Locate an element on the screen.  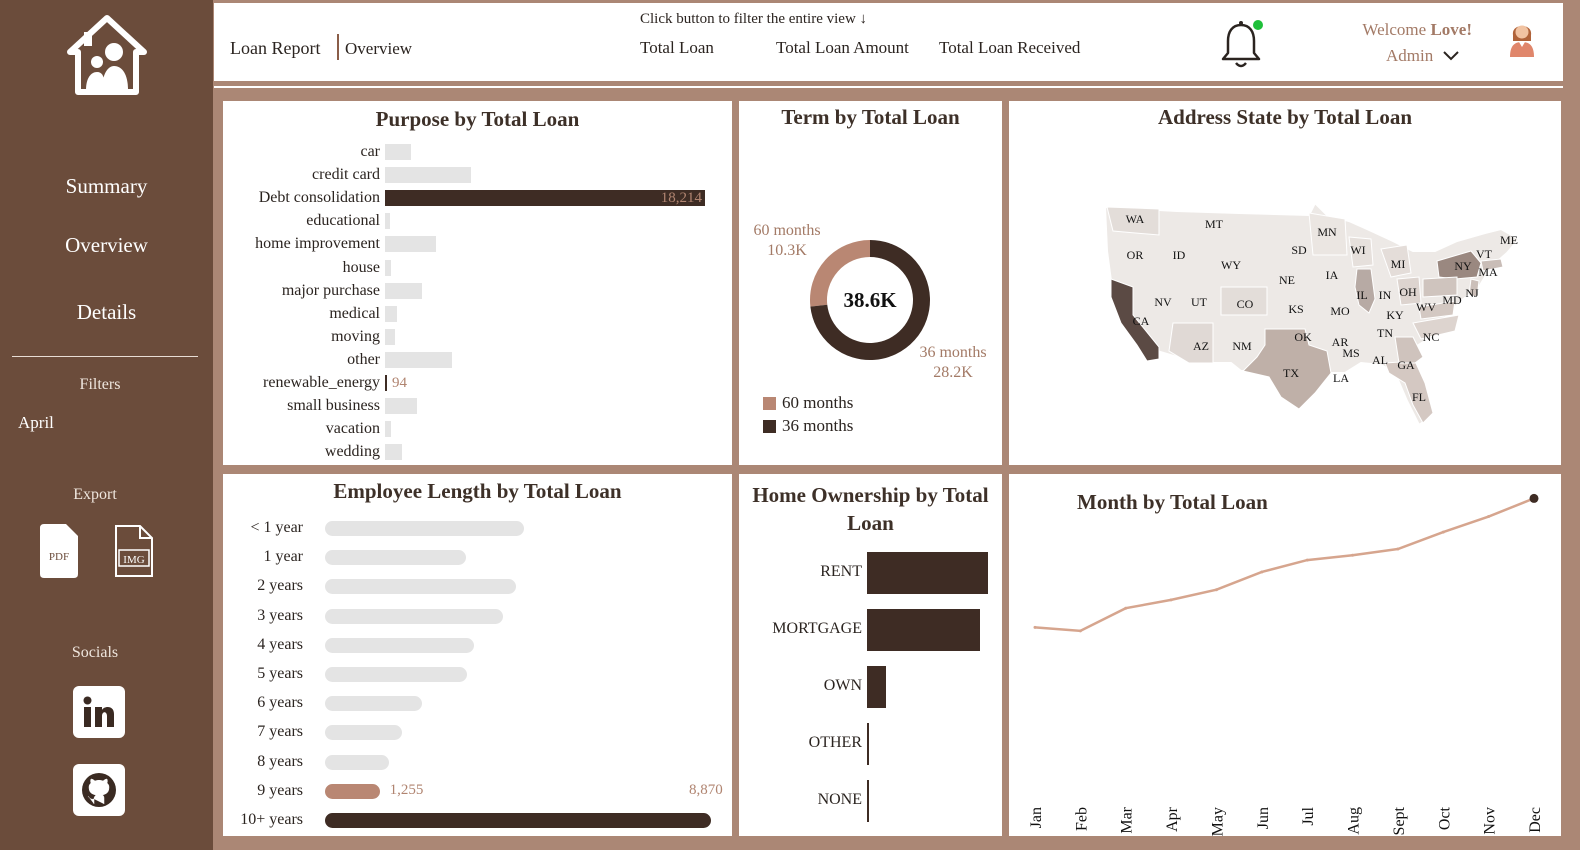
purpose-row-major-purchase: major purchase is located at coordinates (477, 292).